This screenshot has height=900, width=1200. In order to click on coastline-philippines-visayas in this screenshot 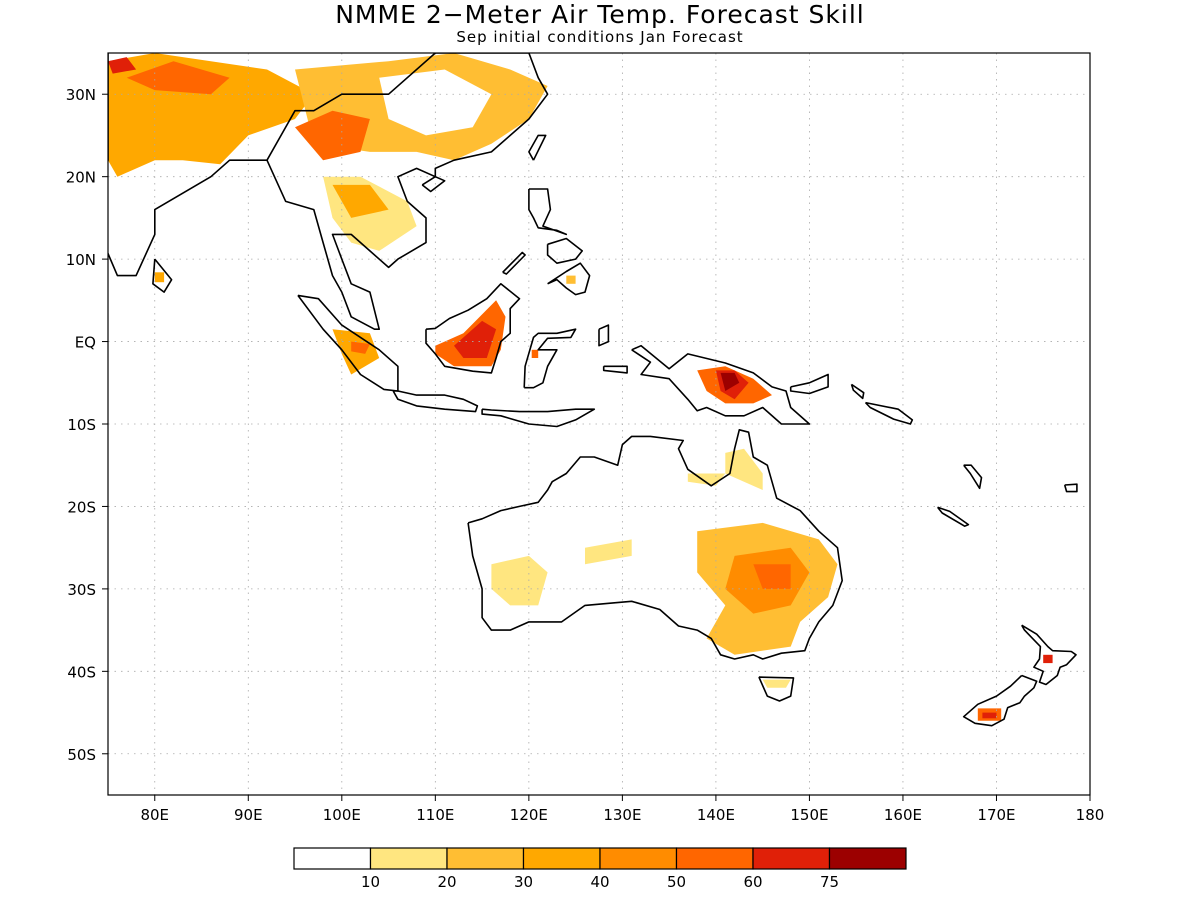, I will do `click(565, 251)`.